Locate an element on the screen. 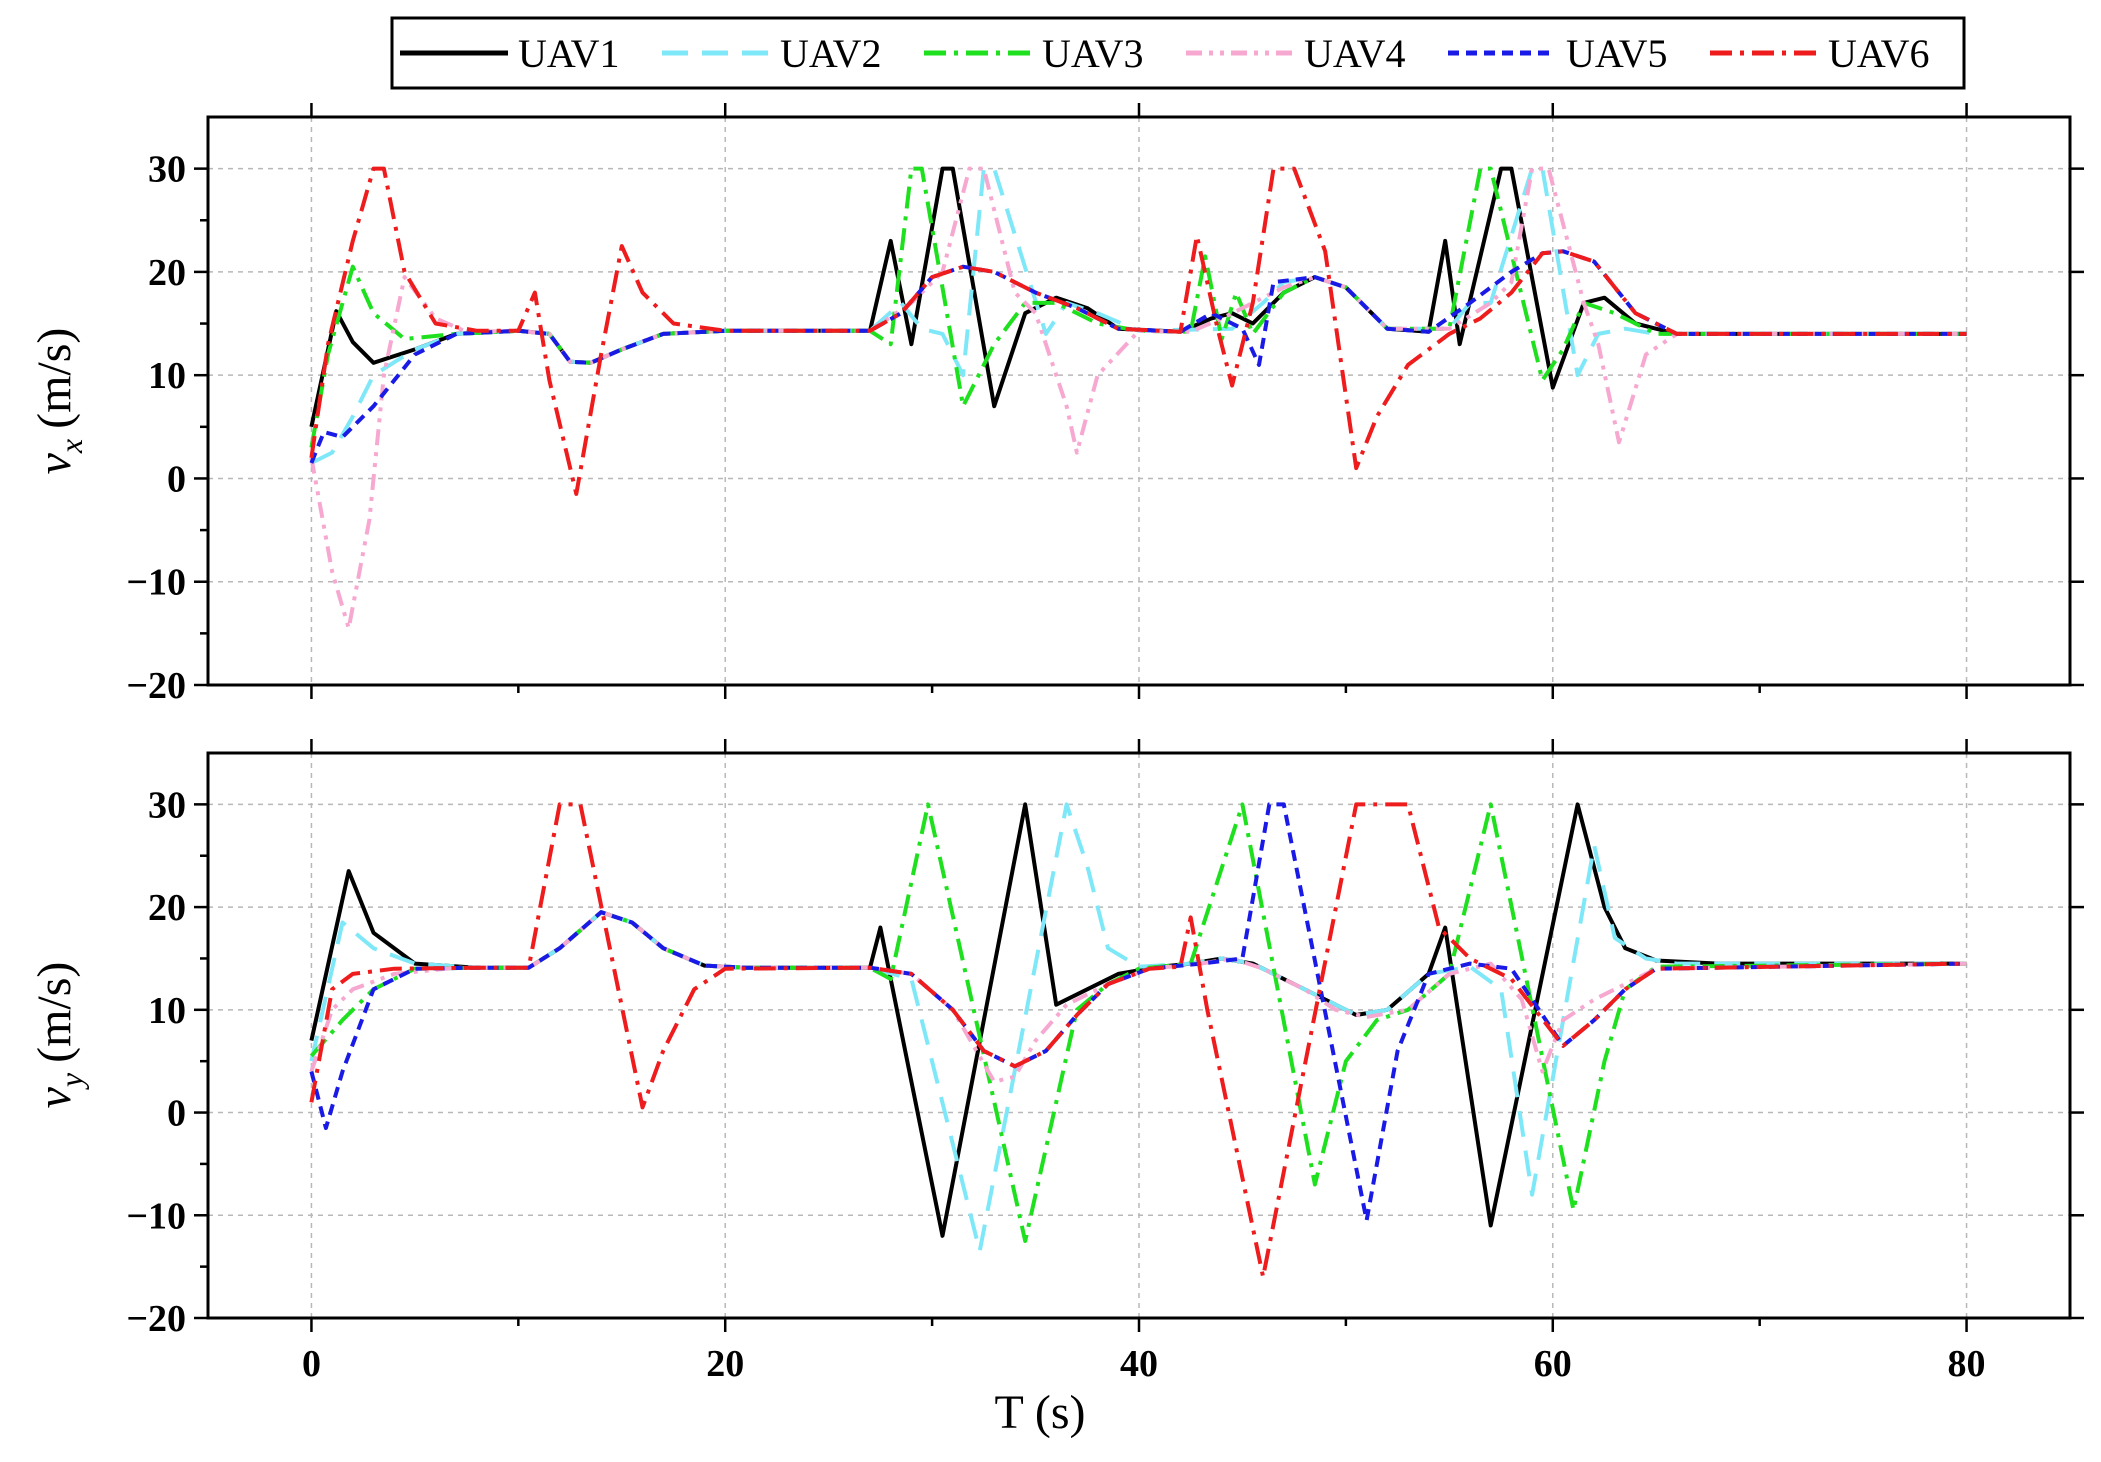 The width and height of the screenshot is (2101, 1462). vy-ytick-label: −10 is located at coordinates (156, 1216).